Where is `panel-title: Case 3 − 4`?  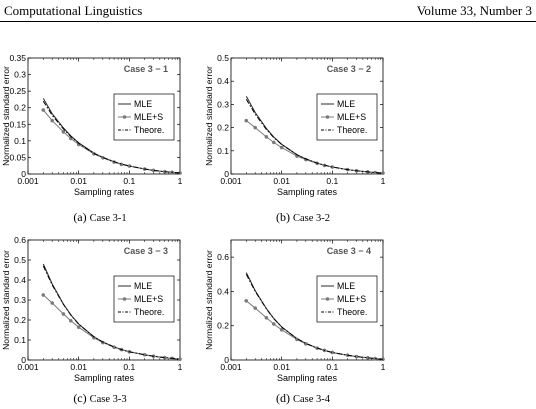
panel-title: Case 3 − 4 is located at coordinates (349, 251).